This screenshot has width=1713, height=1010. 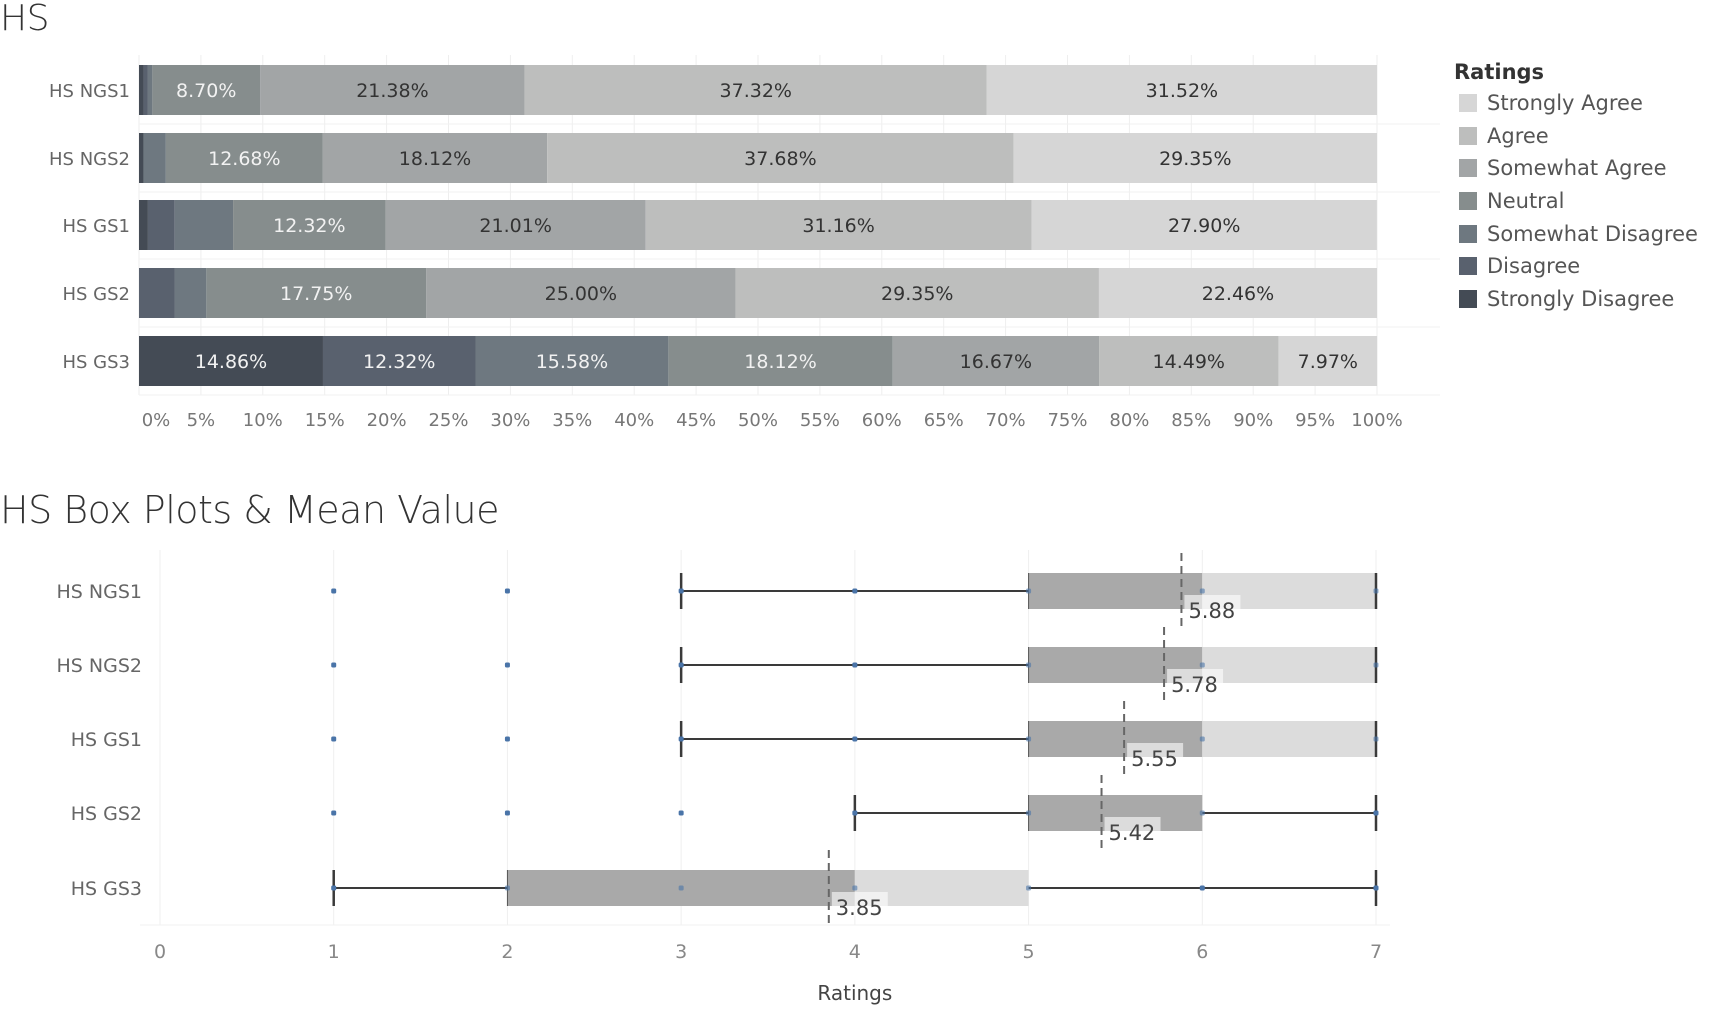 What do you see at coordinates (106, 889) in the screenshot?
I see `box-category-label: HS GS3` at bounding box center [106, 889].